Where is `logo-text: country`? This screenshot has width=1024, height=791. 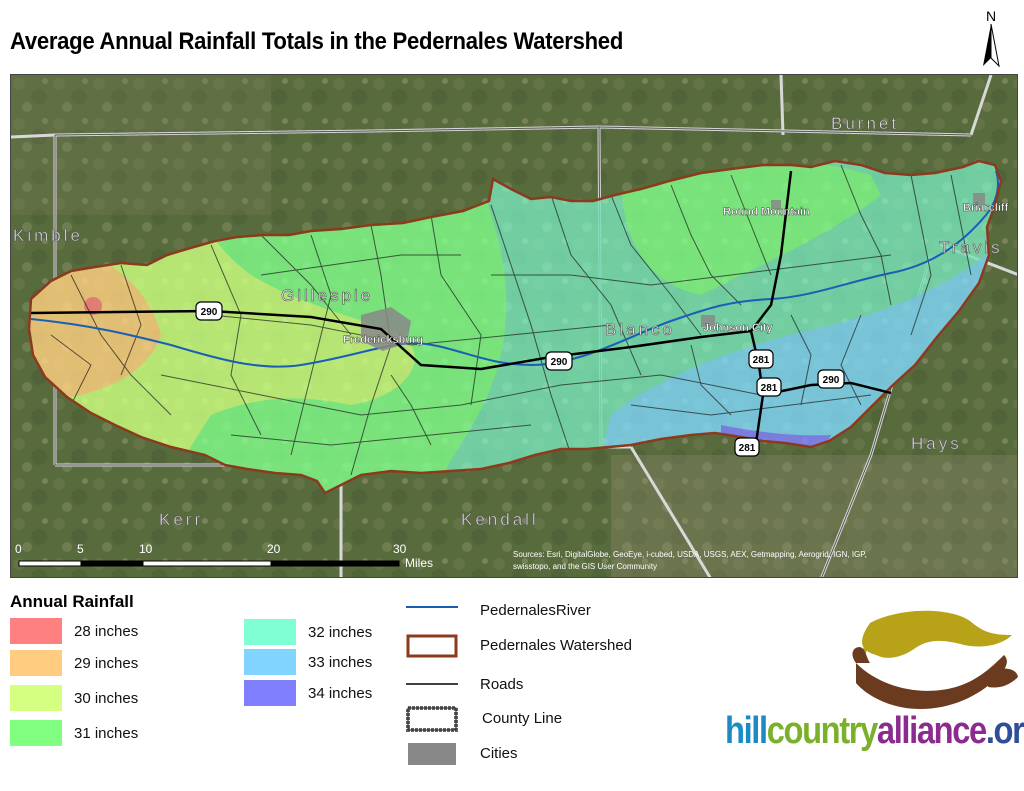
logo-text: country is located at coordinates (822, 731).